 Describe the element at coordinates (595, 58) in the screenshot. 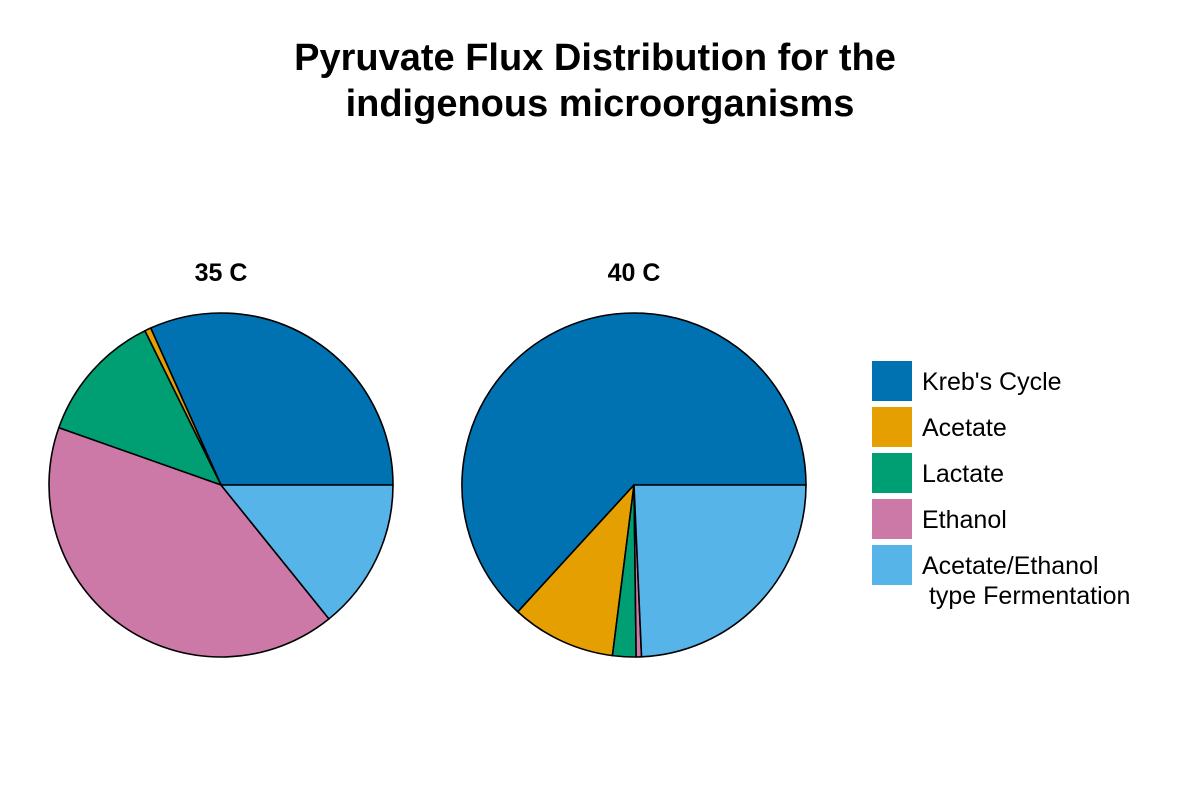

I see `chart-title-line-1: Pyruvate Flux Distribution for the` at that location.